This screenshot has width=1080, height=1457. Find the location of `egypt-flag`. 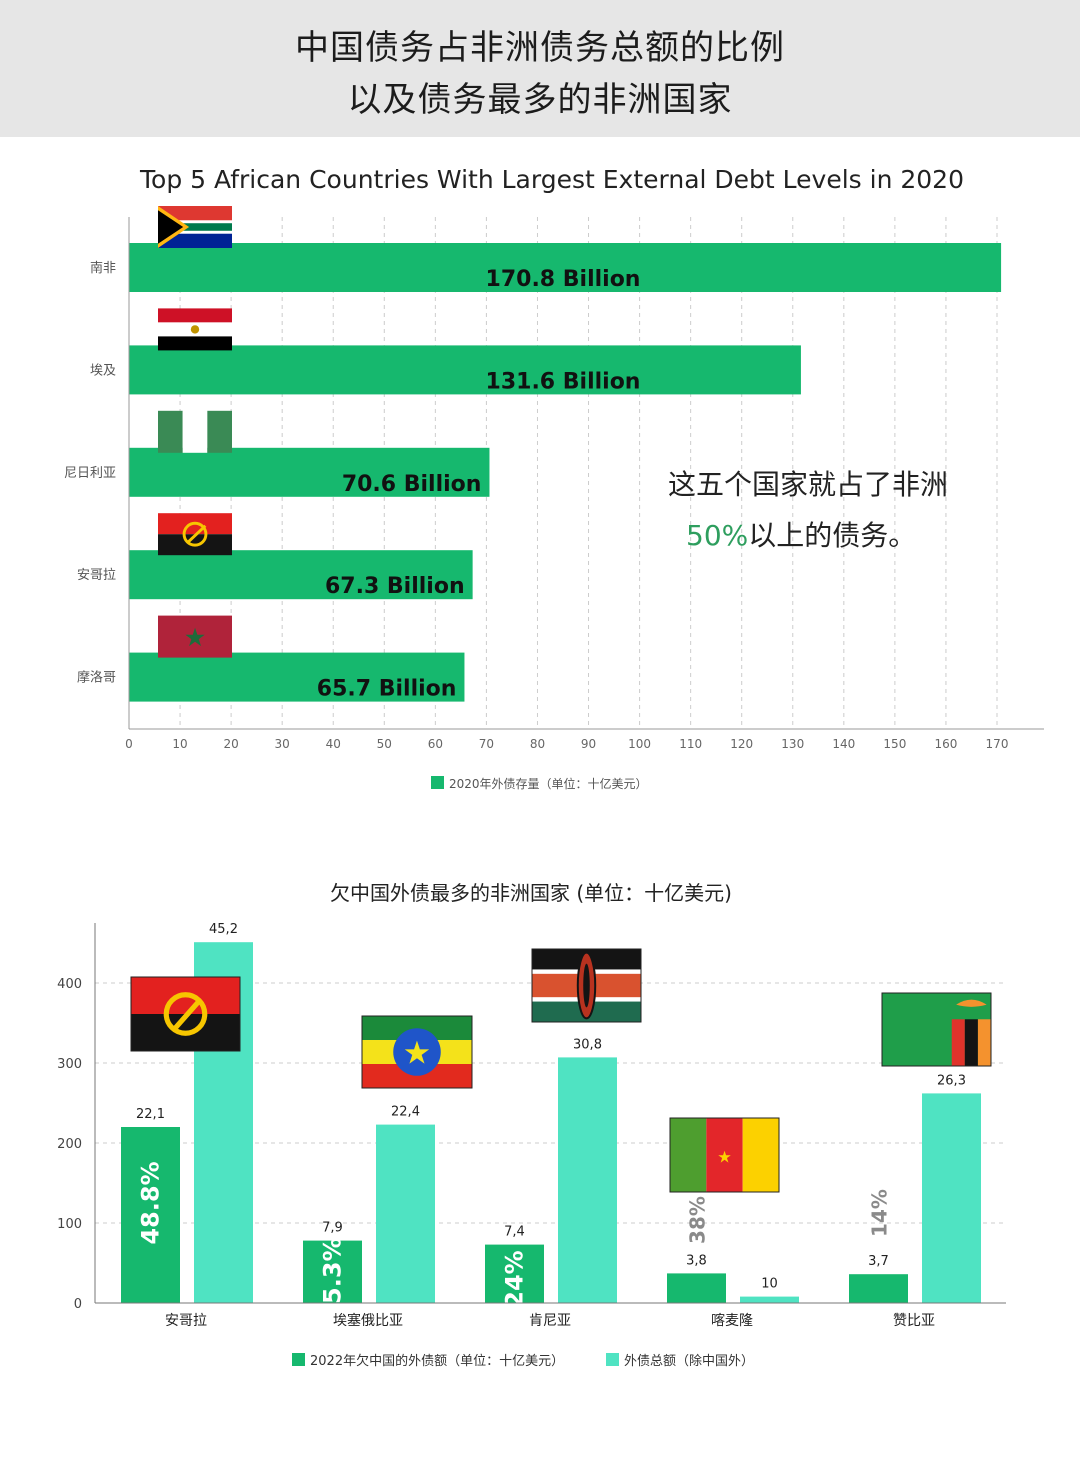

egypt-flag is located at coordinates (195, 329).